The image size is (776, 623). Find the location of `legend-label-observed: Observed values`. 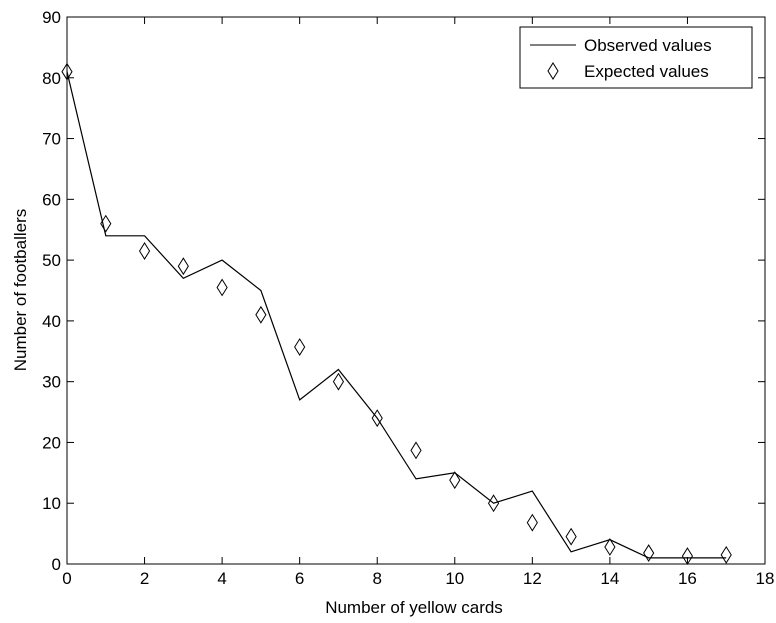

legend-label-observed: Observed values is located at coordinates (648, 45).